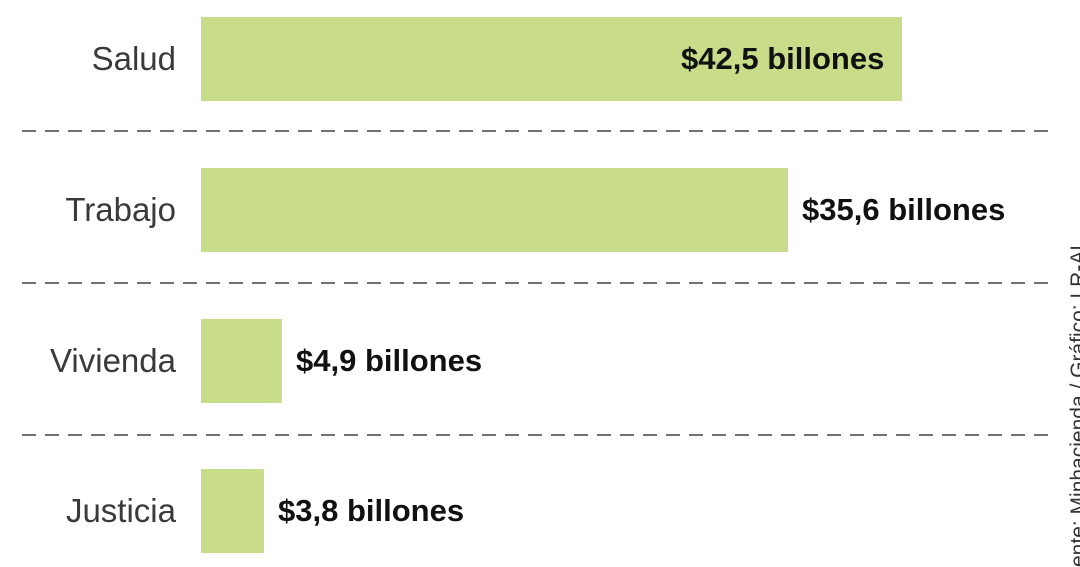  What do you see at coordinates (904, 209) in the screenshot?
I see `value-label-trabajo: $35,6 billones` at bounding box center [904, 209].